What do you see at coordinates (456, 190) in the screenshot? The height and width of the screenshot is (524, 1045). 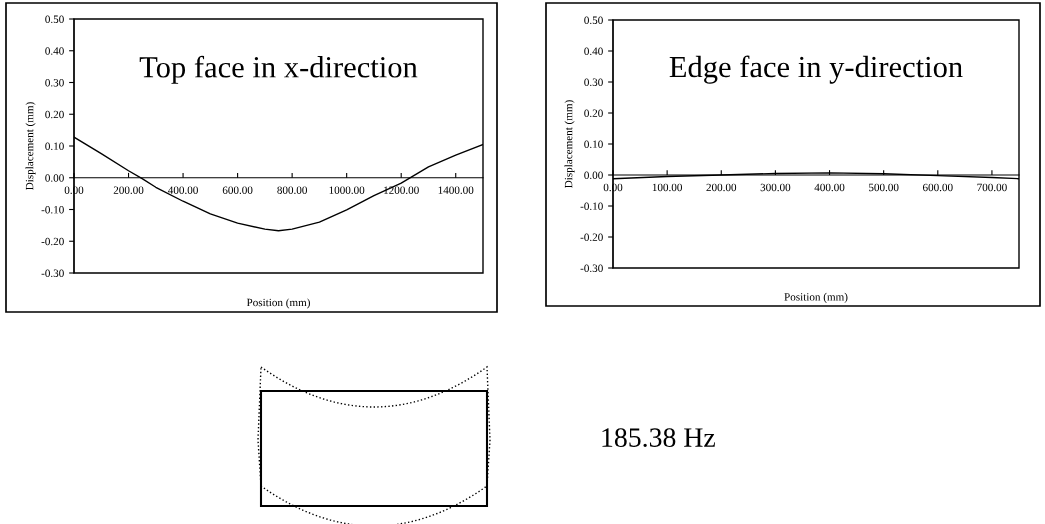 I see `x-tick-label: 1400.00` at bounding box center [456, 190].